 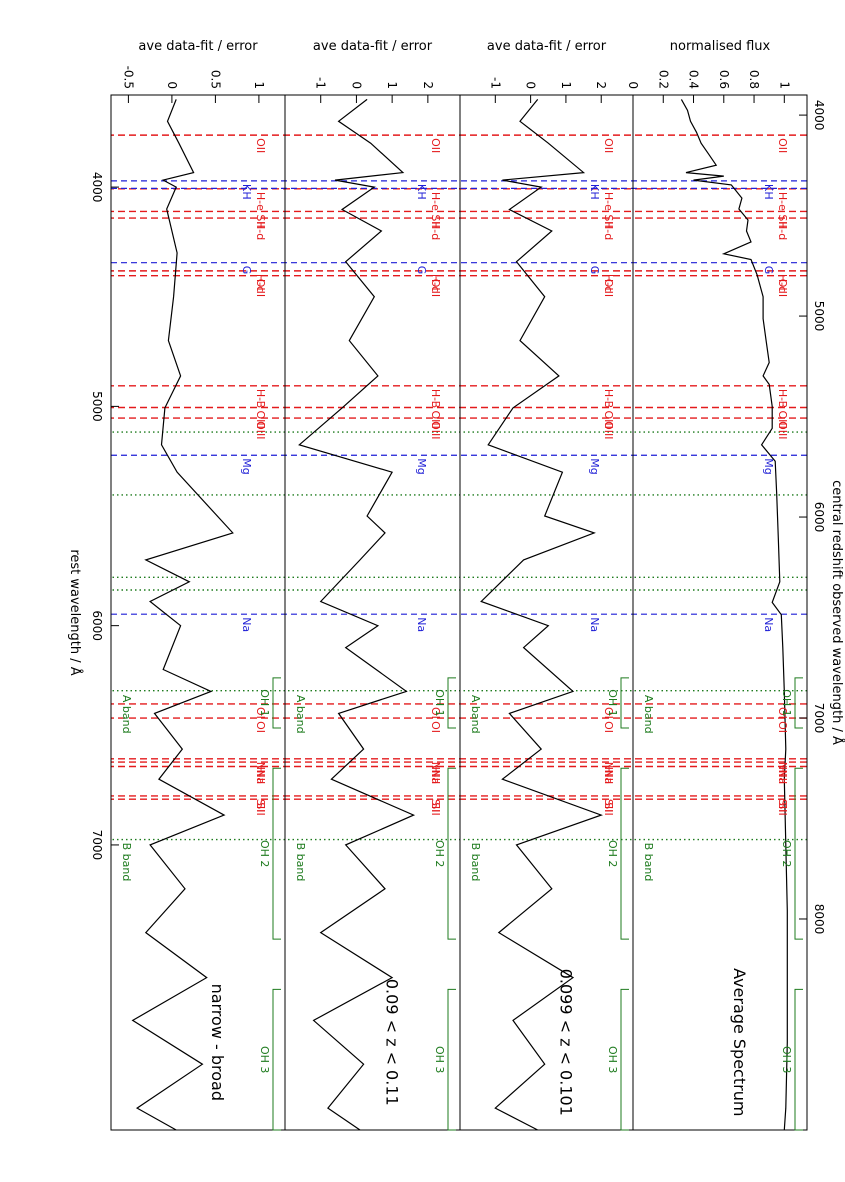 What do you see at coordinates (694, 79) in the screenshot?
I see `y-tick-label: 0.4` at bounding box center [694, 79].